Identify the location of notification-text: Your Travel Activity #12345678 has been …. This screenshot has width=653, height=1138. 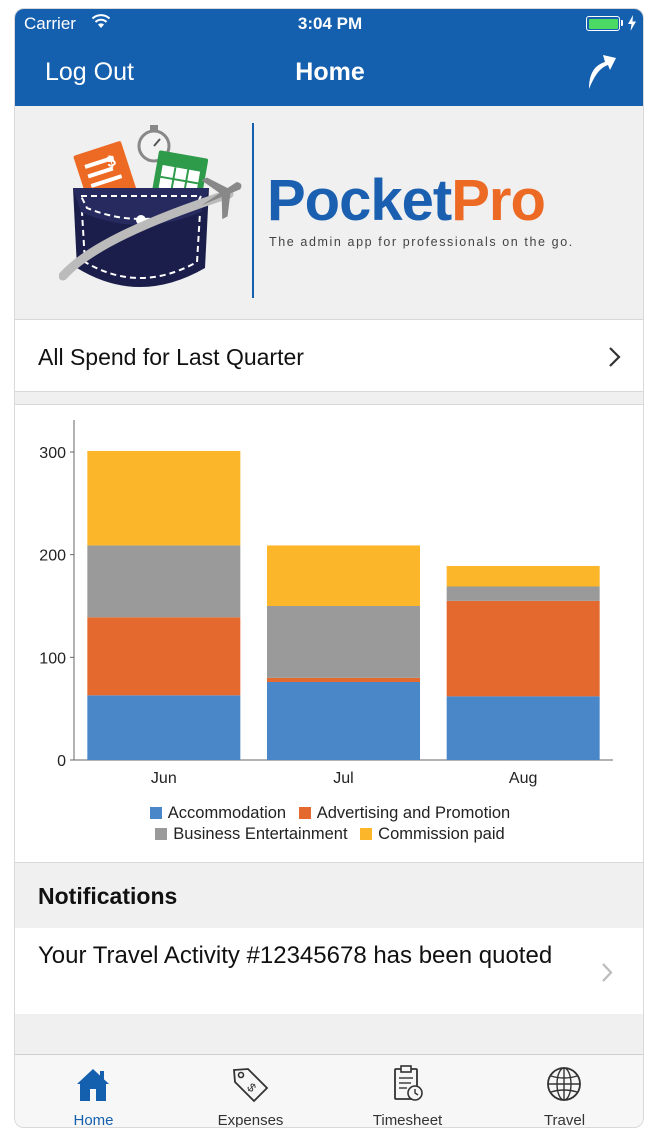
(295, 955).